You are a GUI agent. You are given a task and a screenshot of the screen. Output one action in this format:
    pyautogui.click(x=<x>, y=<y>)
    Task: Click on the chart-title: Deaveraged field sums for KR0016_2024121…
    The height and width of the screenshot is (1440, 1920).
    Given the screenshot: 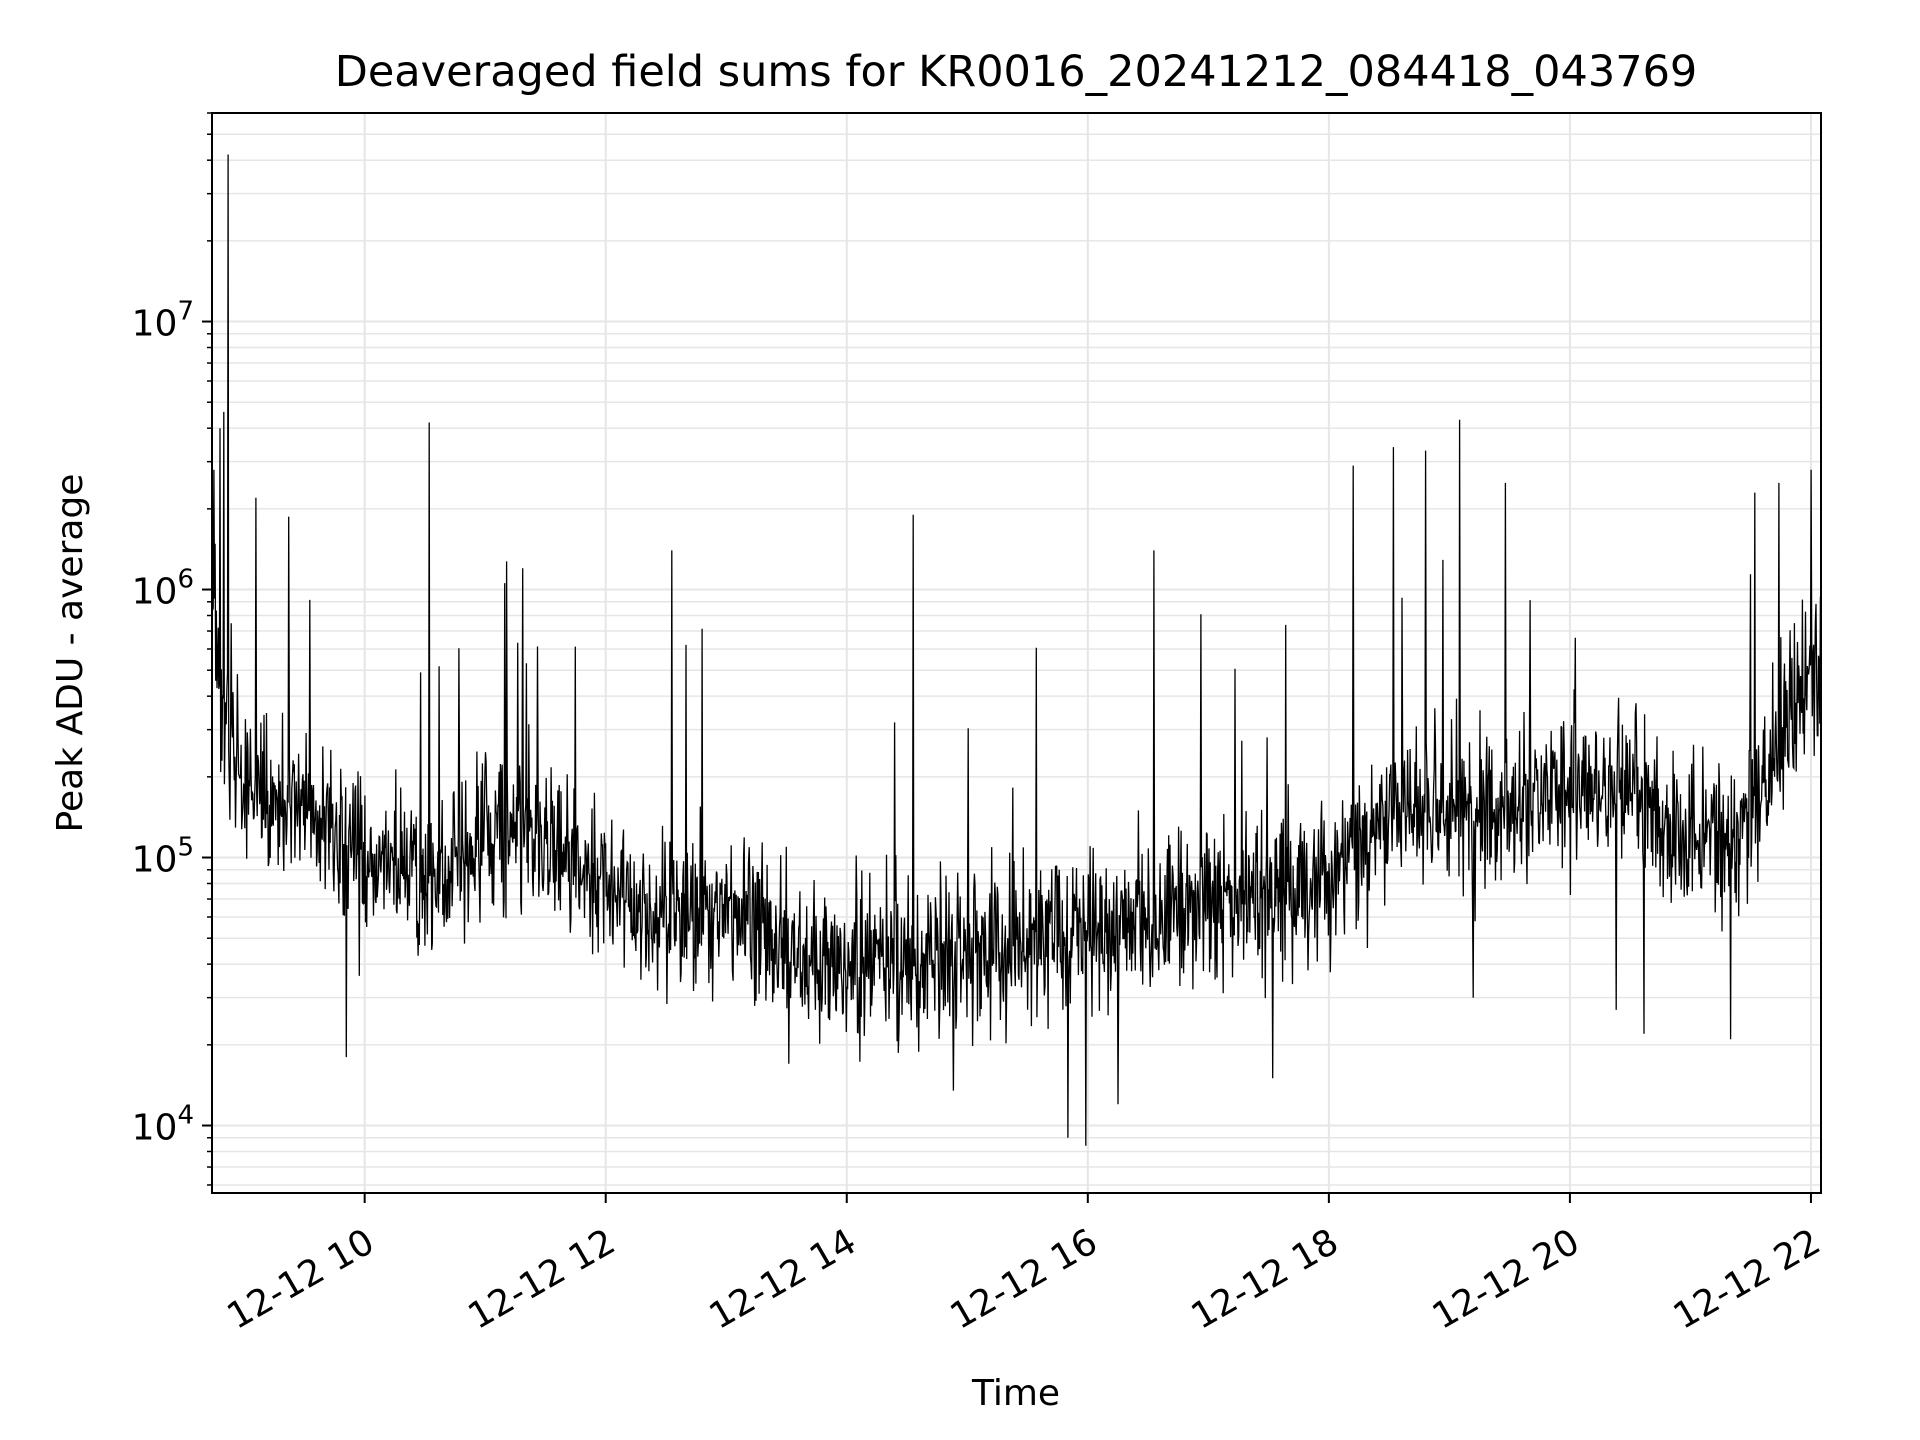 What is the action you would take?
    pyautogui.click(x=1016, y=72)
    